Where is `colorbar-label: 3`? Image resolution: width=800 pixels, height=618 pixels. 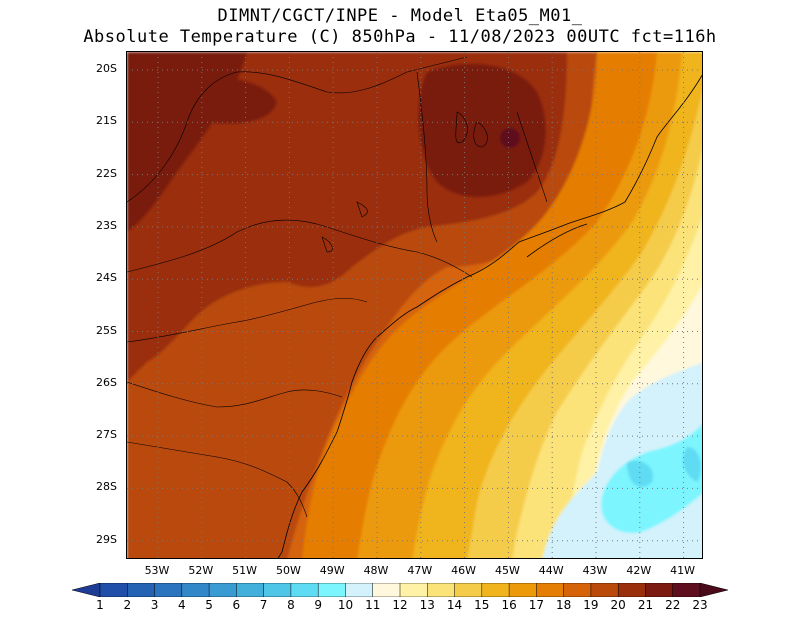 colorbar-label: 3 is located at coordinates (154, 605).